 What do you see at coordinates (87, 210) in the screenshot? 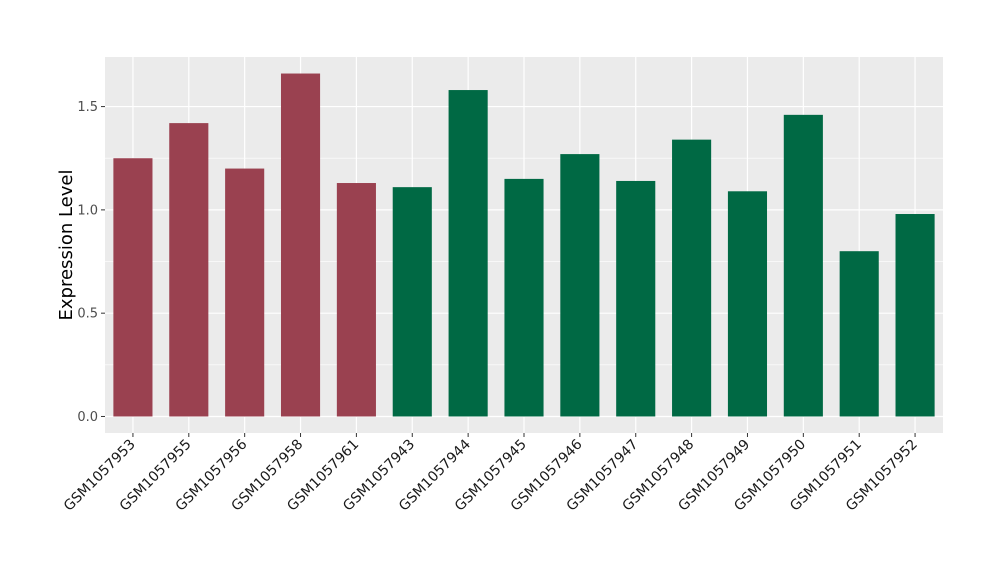
I see `y-tick-label: 1.0` at bounding box center [87, 210].